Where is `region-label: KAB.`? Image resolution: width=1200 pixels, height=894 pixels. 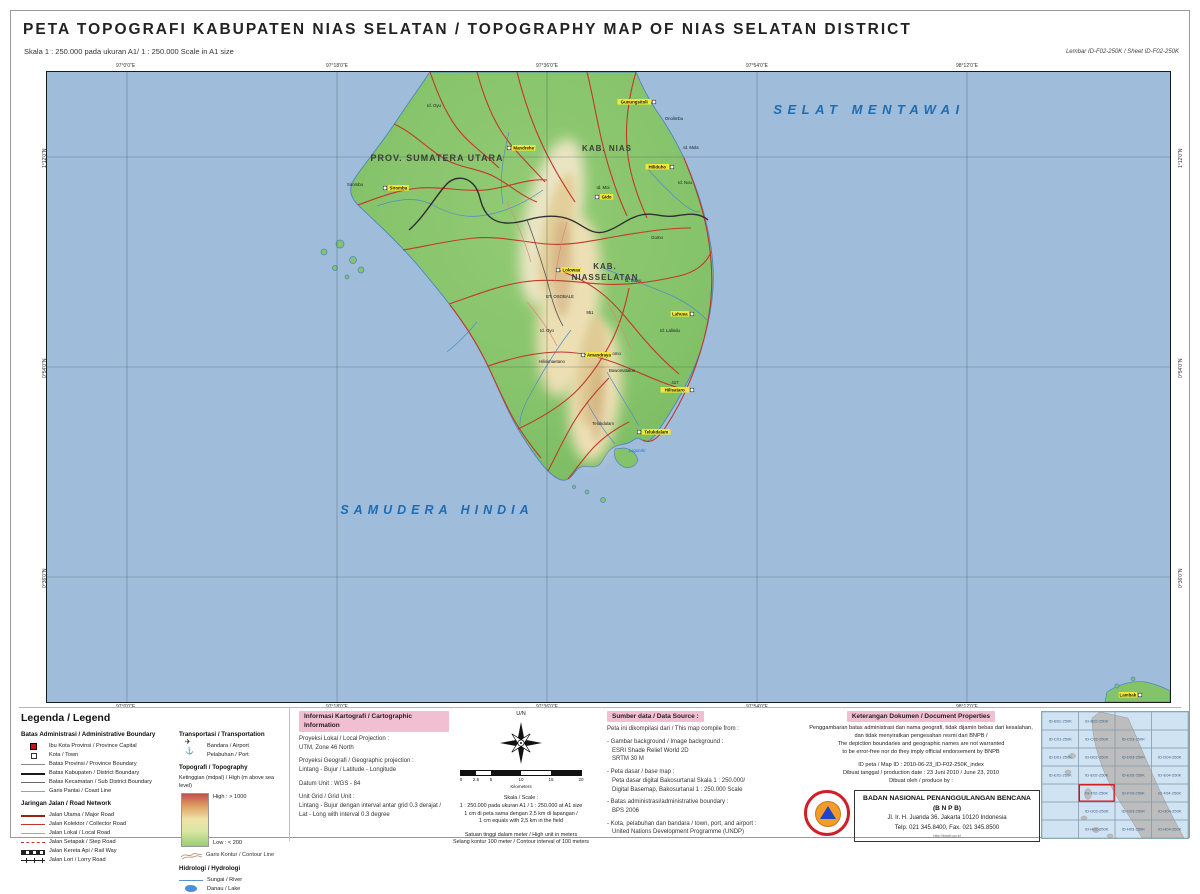 region-label: KAB. is located at coordinates (605, 266).